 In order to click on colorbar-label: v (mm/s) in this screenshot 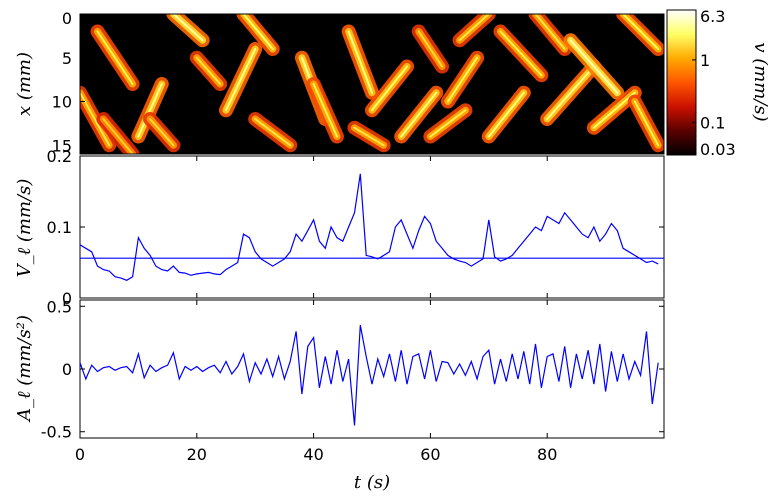, I will do `click(759, 81)`.